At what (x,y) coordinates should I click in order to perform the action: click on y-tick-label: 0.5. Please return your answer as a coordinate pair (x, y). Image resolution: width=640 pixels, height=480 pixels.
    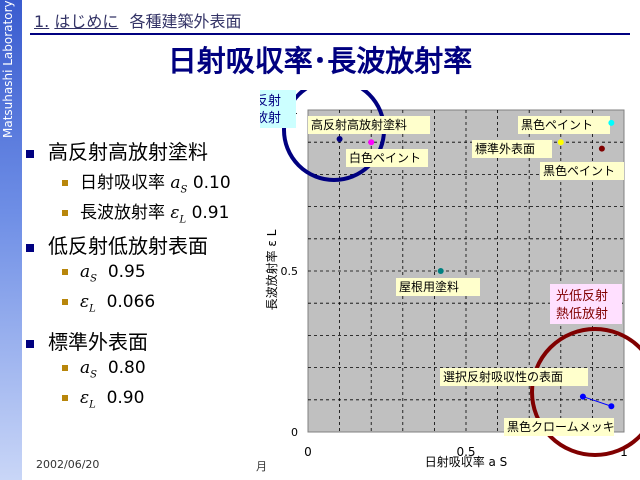
    Looking at the image, I should click on (290, 271).